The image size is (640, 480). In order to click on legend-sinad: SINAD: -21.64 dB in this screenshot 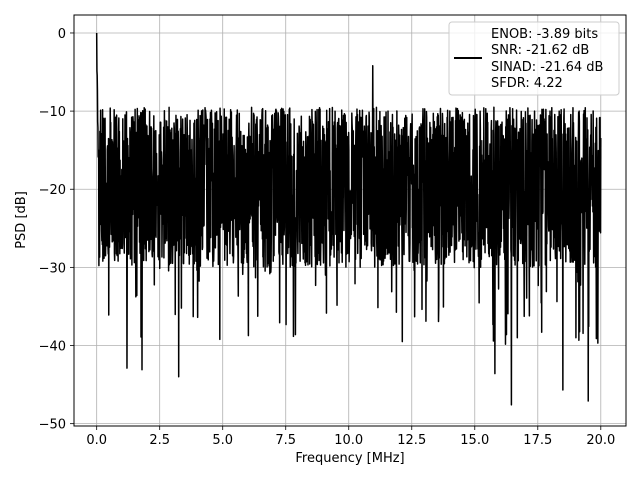, I will do `click(547, 67)`.